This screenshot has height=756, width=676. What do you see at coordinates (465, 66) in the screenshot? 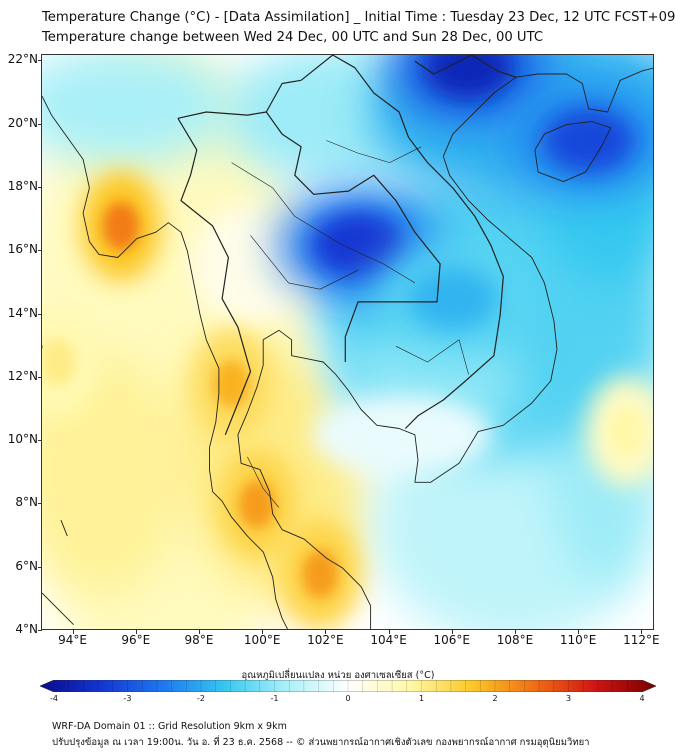
I see `border-china-vietnam` at bounding box center [465, 66].